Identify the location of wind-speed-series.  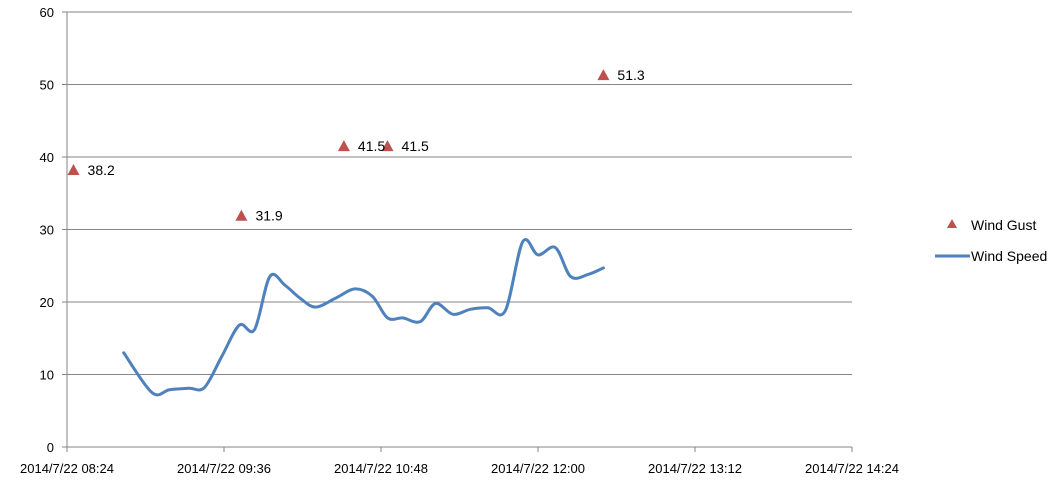
(363, 317).